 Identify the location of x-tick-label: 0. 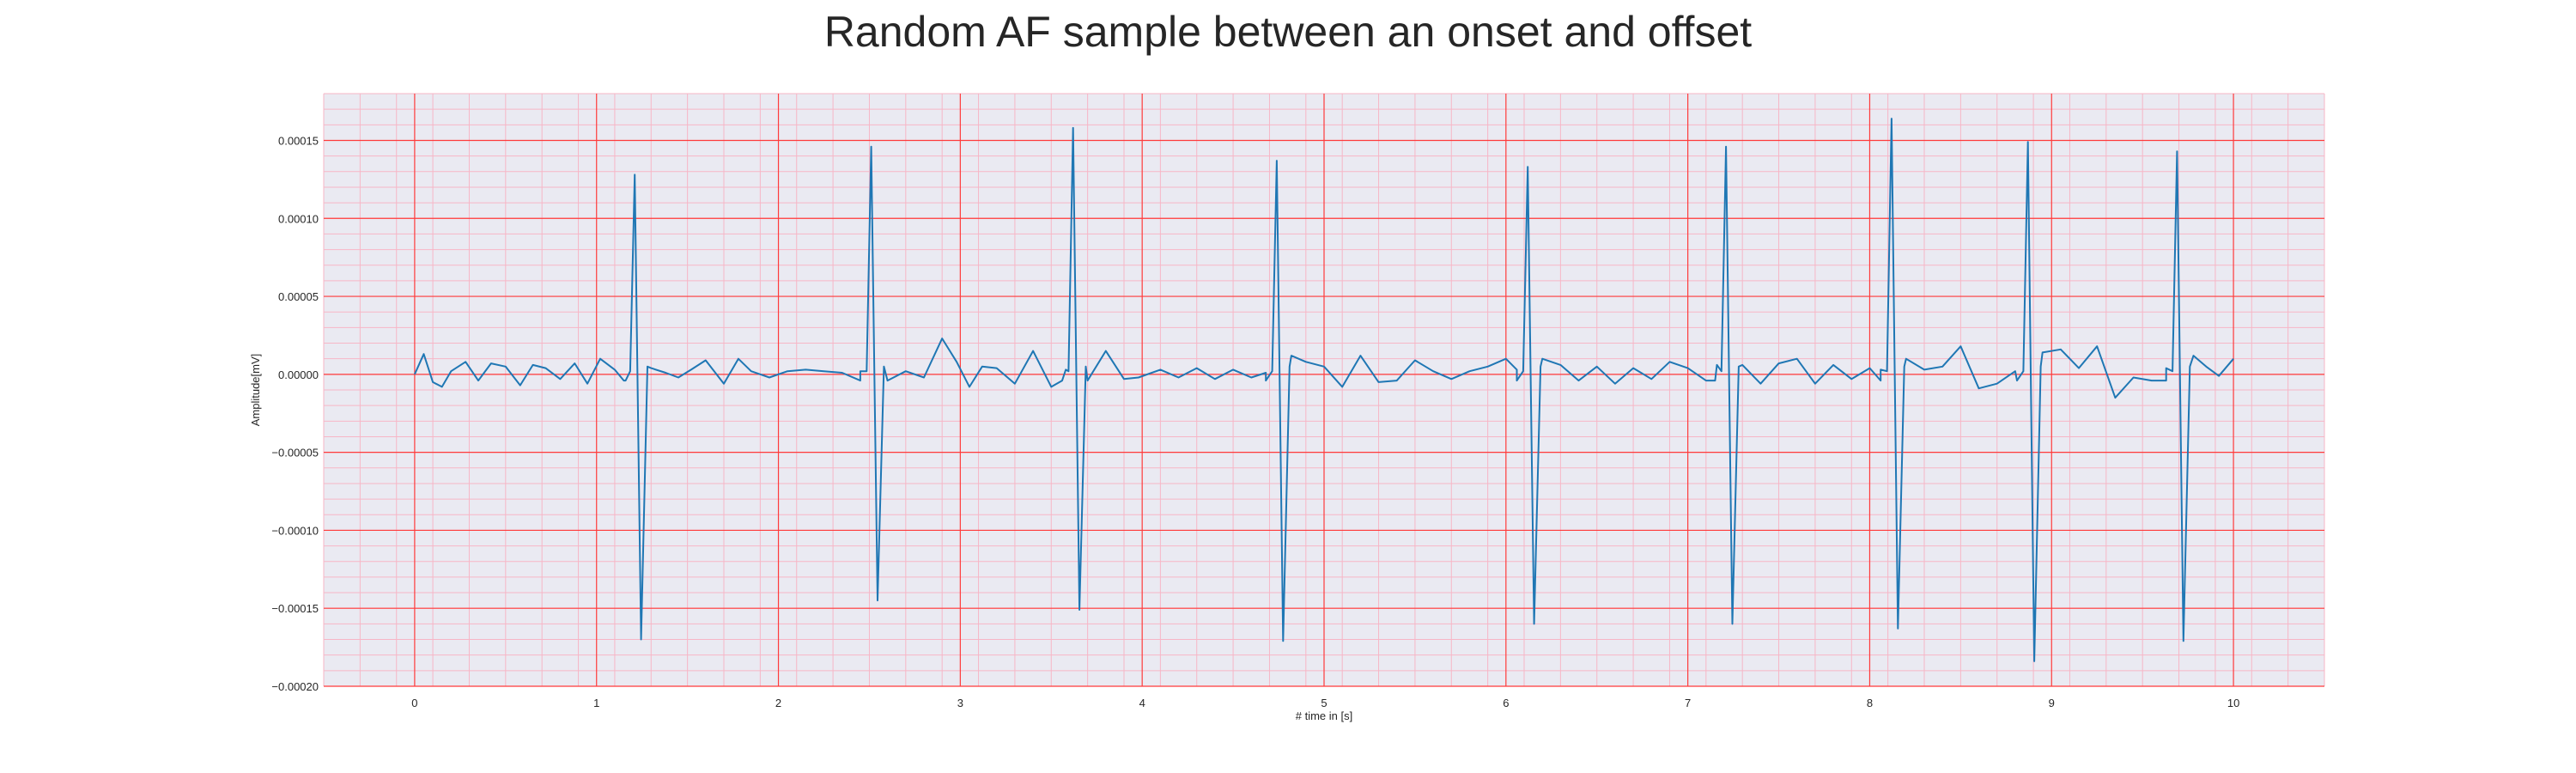
(414, 703).